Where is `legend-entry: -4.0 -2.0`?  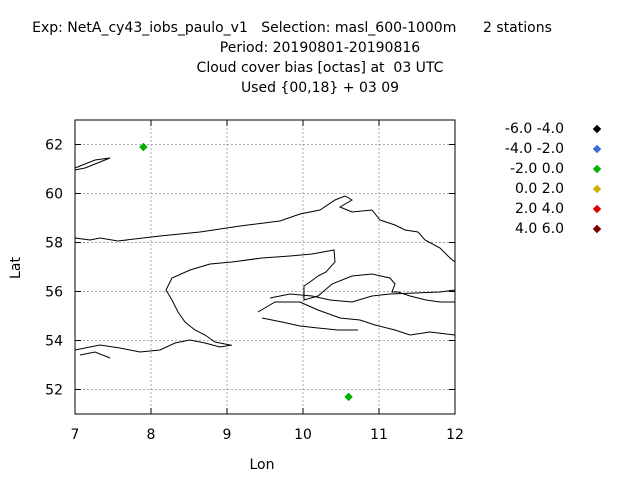 legend-entry: -4.0 -2.0 is located at coordinates (555, 151).